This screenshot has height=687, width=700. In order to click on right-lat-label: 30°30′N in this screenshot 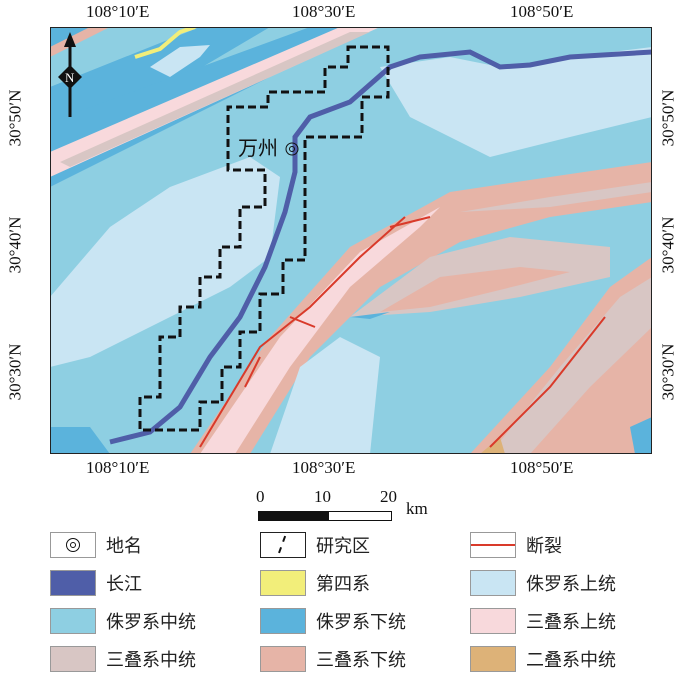, I will do `click(668, 372)`.